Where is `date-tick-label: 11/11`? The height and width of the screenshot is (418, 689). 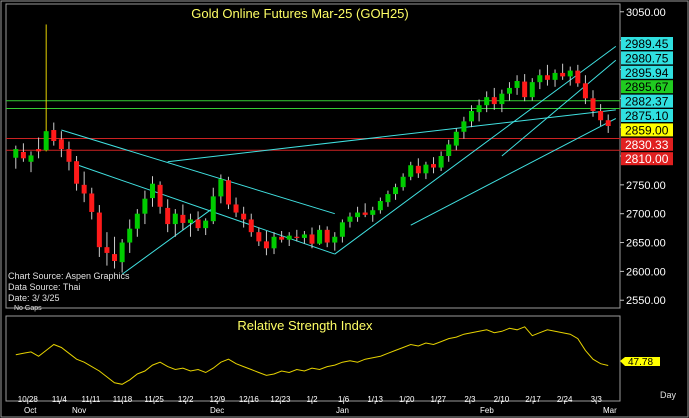
date-tick-label: 11/11 is located at coordinates (91, 399).